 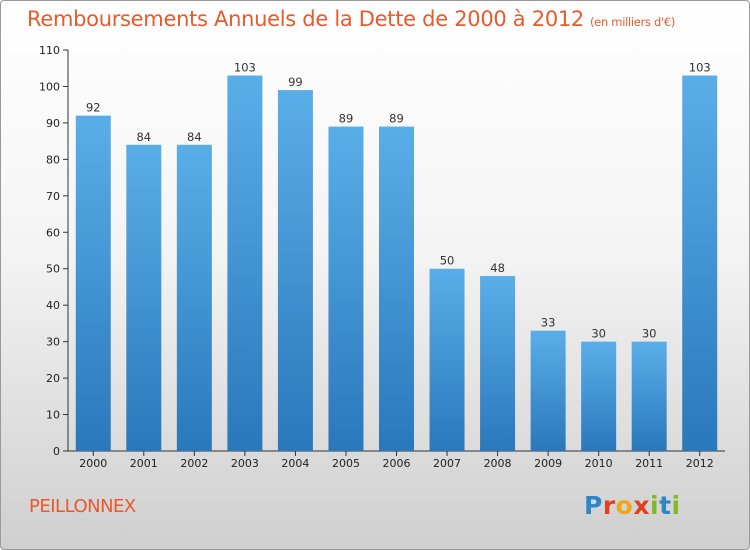 What do you see at coordinates (447, 463) in the screenshot?
I see `x-tick-label: 2007` at bounding box center [447, 463].